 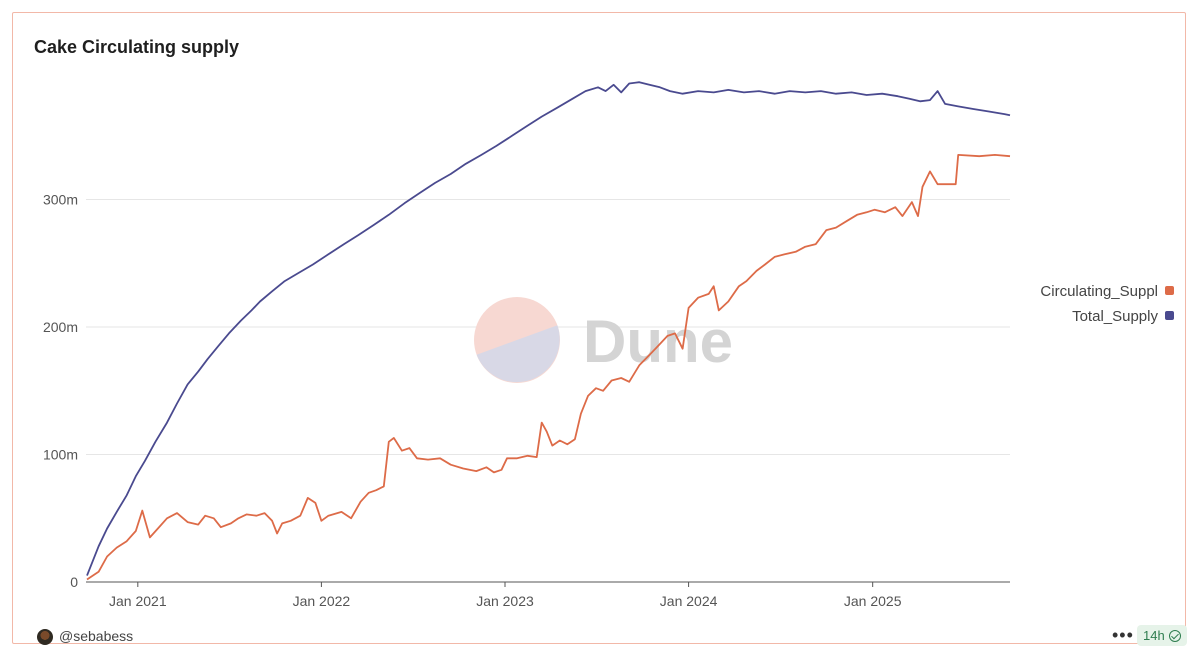 What do you see at coordinates (322, 601) in the screenshot?
I see `x-tick-label: Jan 2022` at bounding box center [322, 601].